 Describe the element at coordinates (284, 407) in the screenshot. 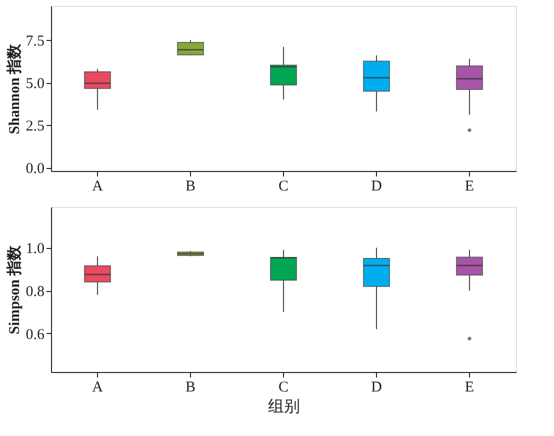

I see `x-axis-title: 组别` at that location.